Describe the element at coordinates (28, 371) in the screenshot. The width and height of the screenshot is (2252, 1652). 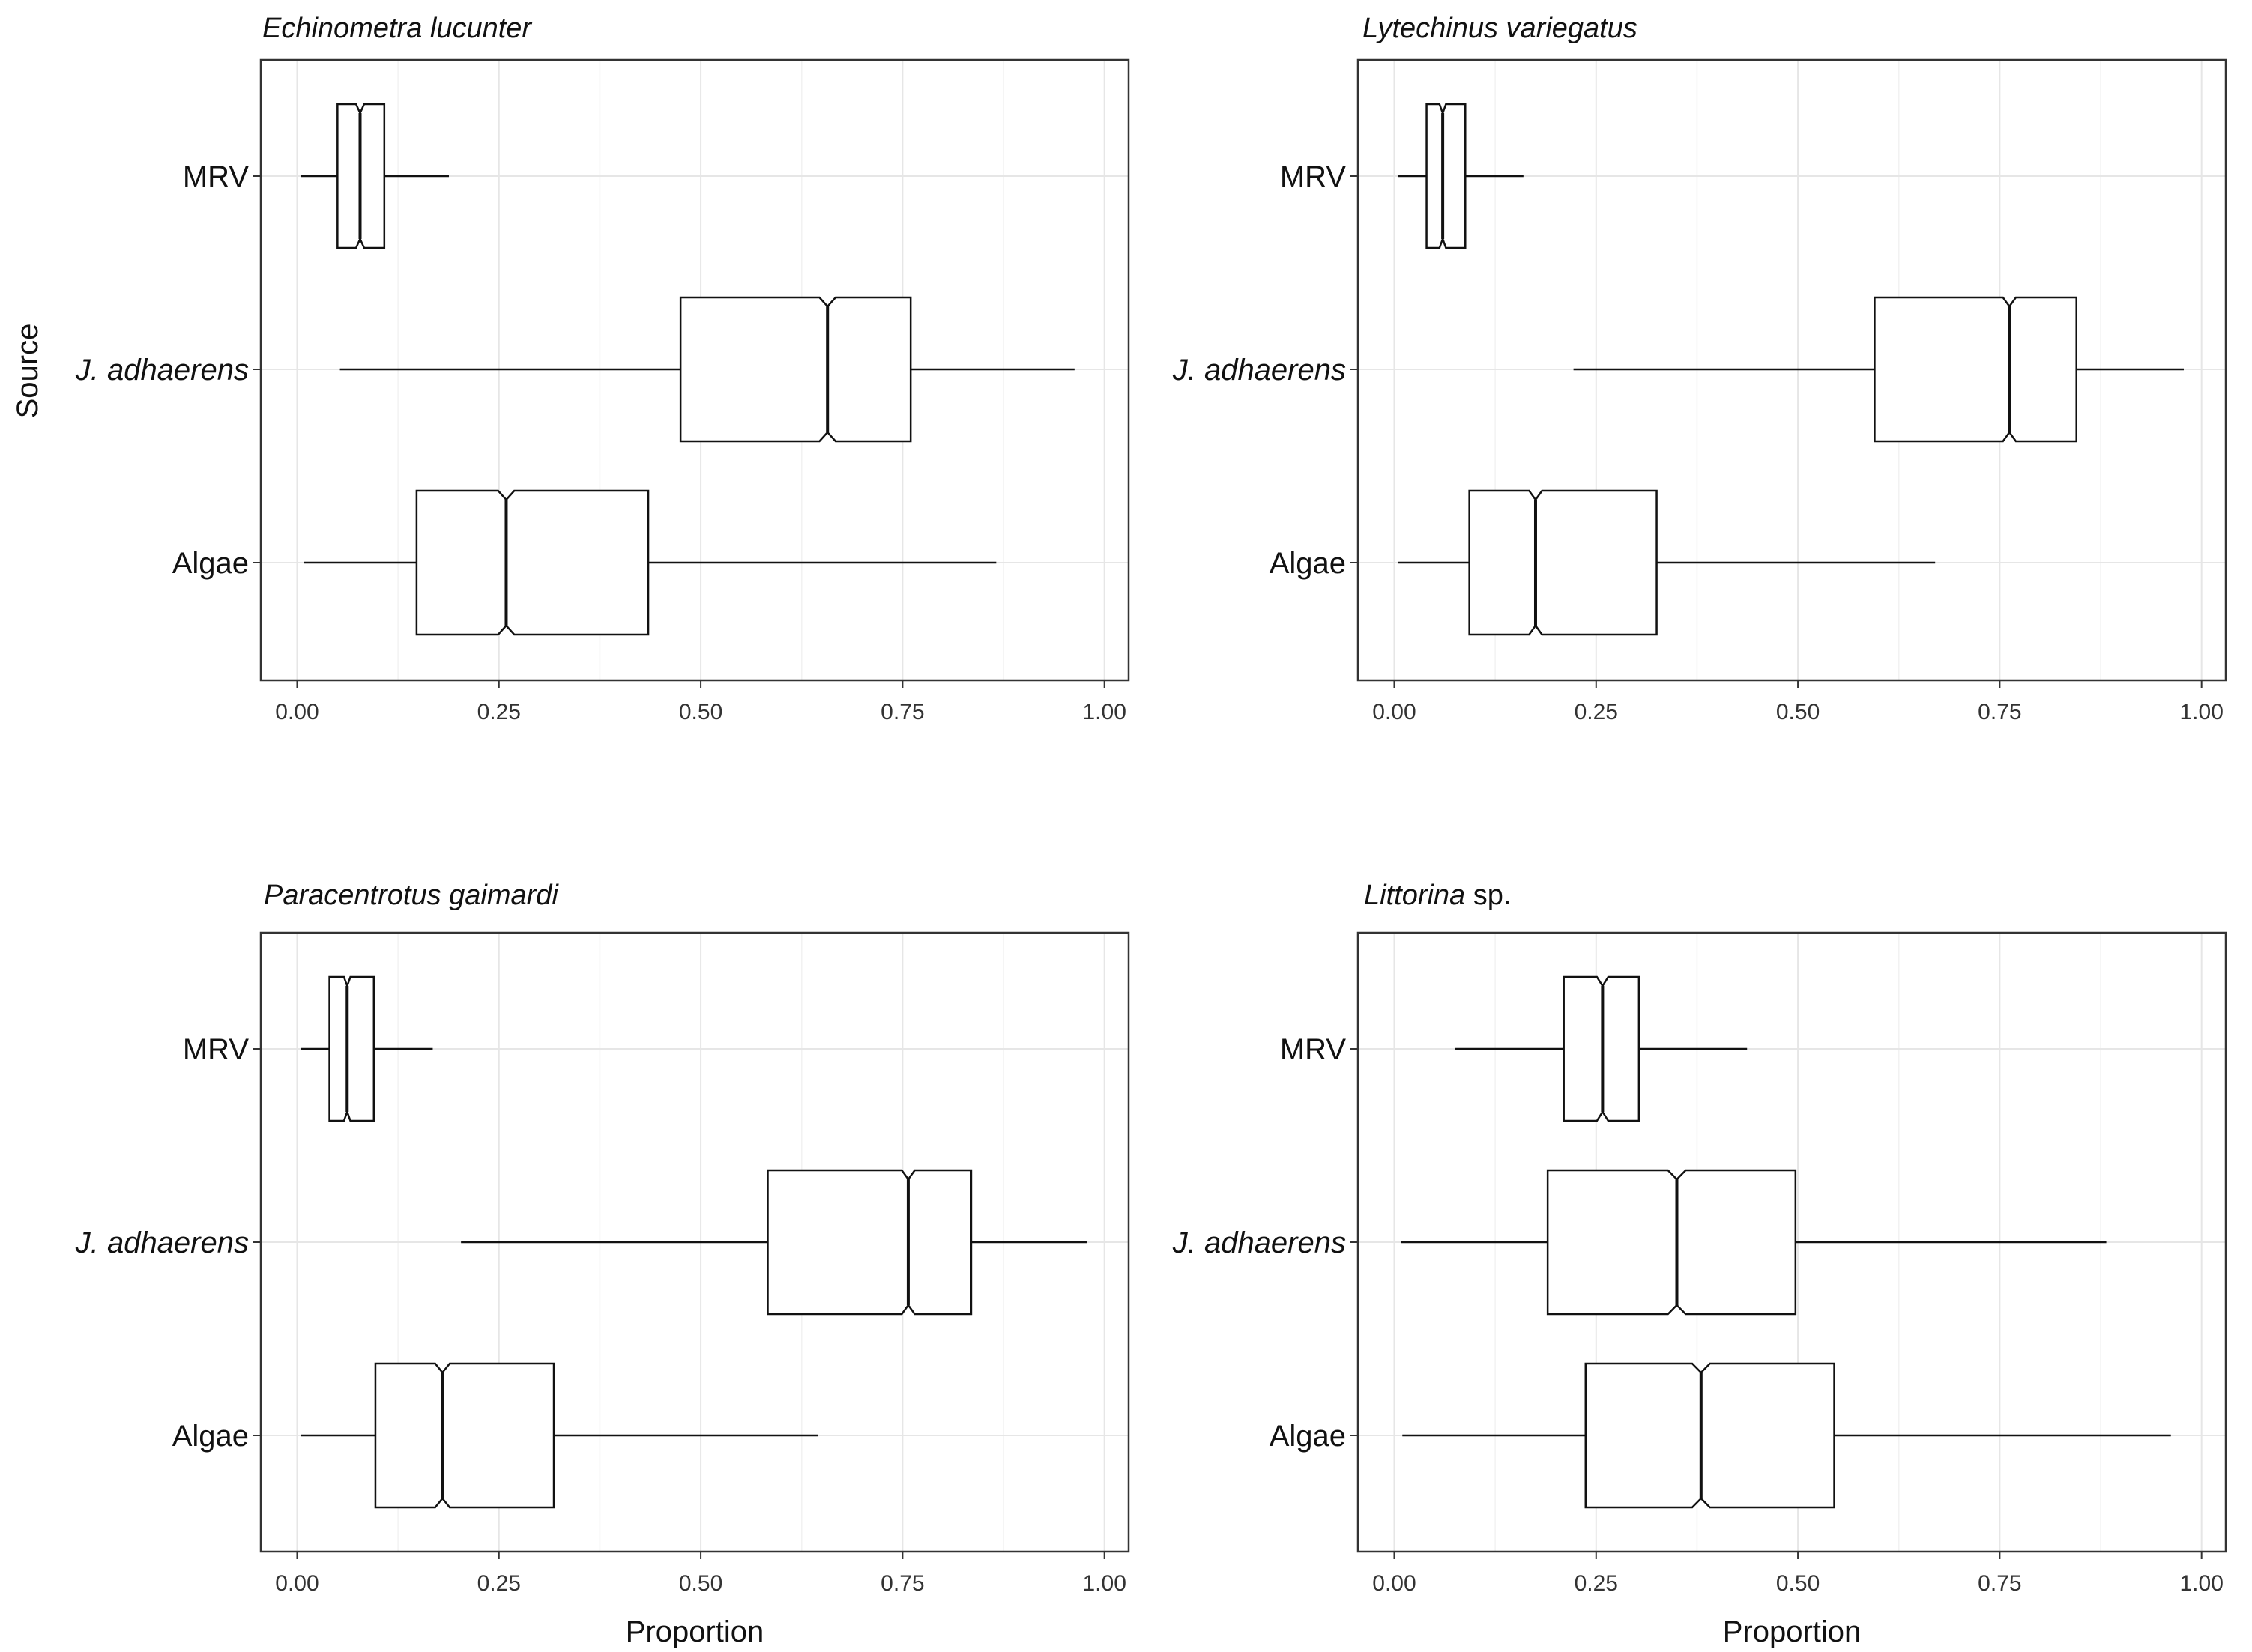
I see `y-axis-title: Source` at that location.